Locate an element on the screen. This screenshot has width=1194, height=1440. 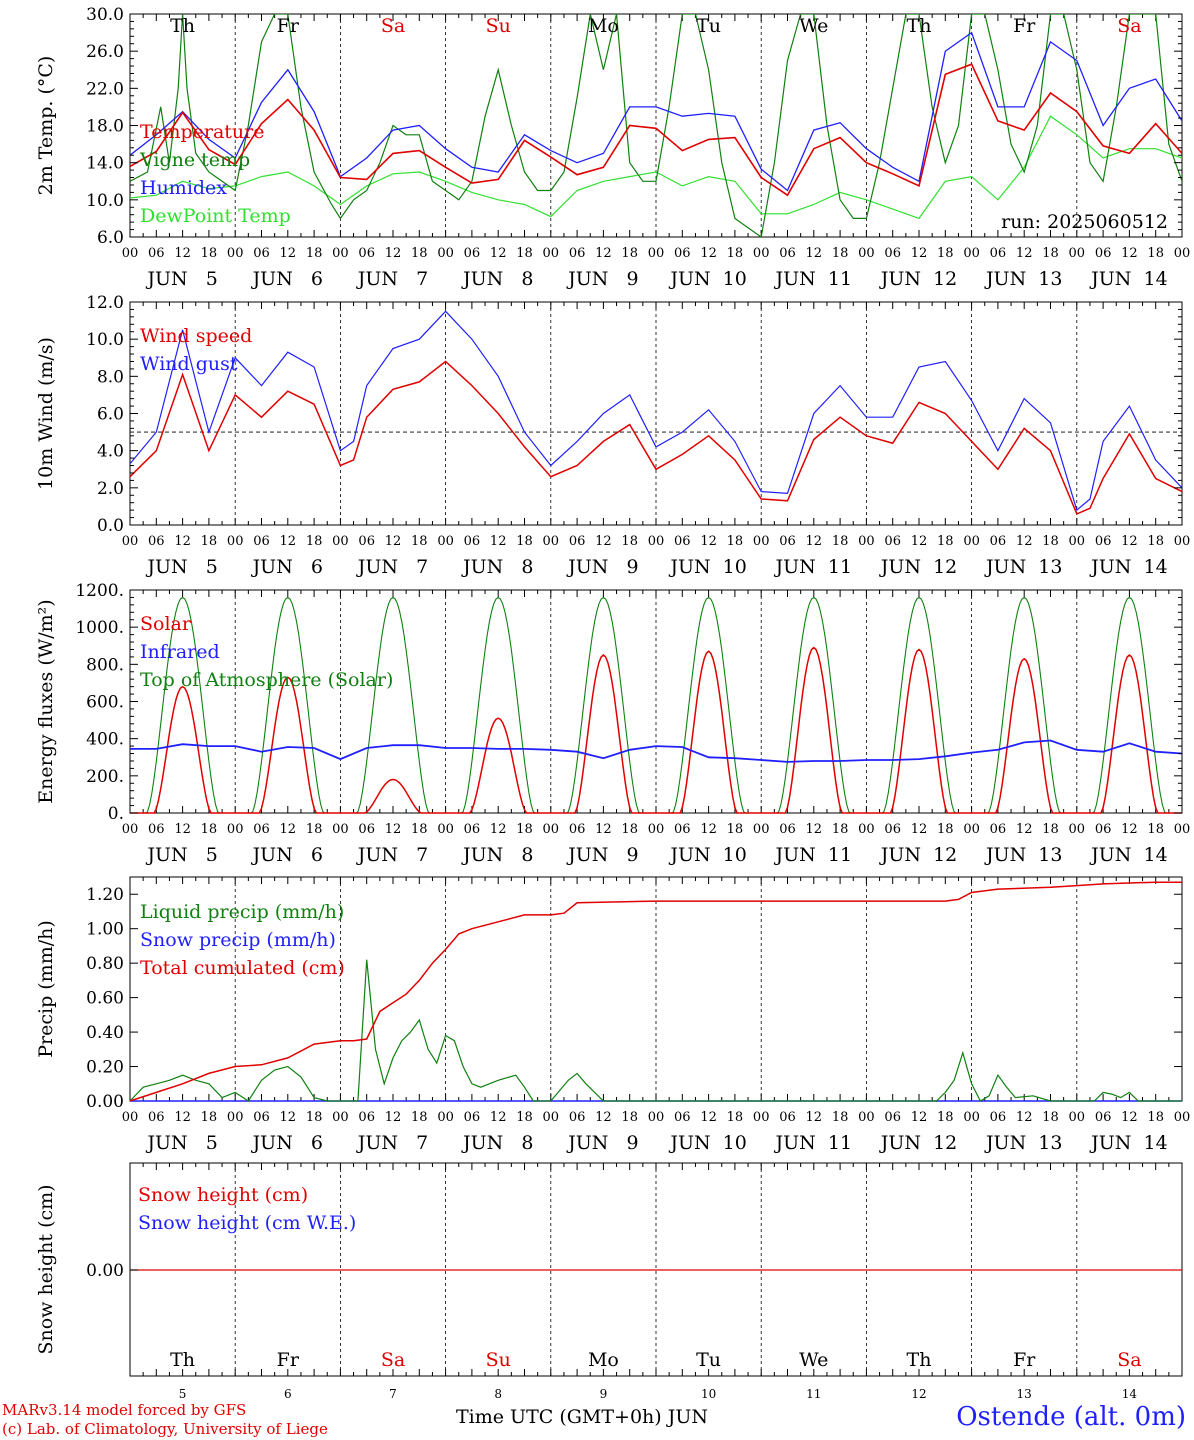
date-label: JUN 14 is located at coordinates (1128, 855).